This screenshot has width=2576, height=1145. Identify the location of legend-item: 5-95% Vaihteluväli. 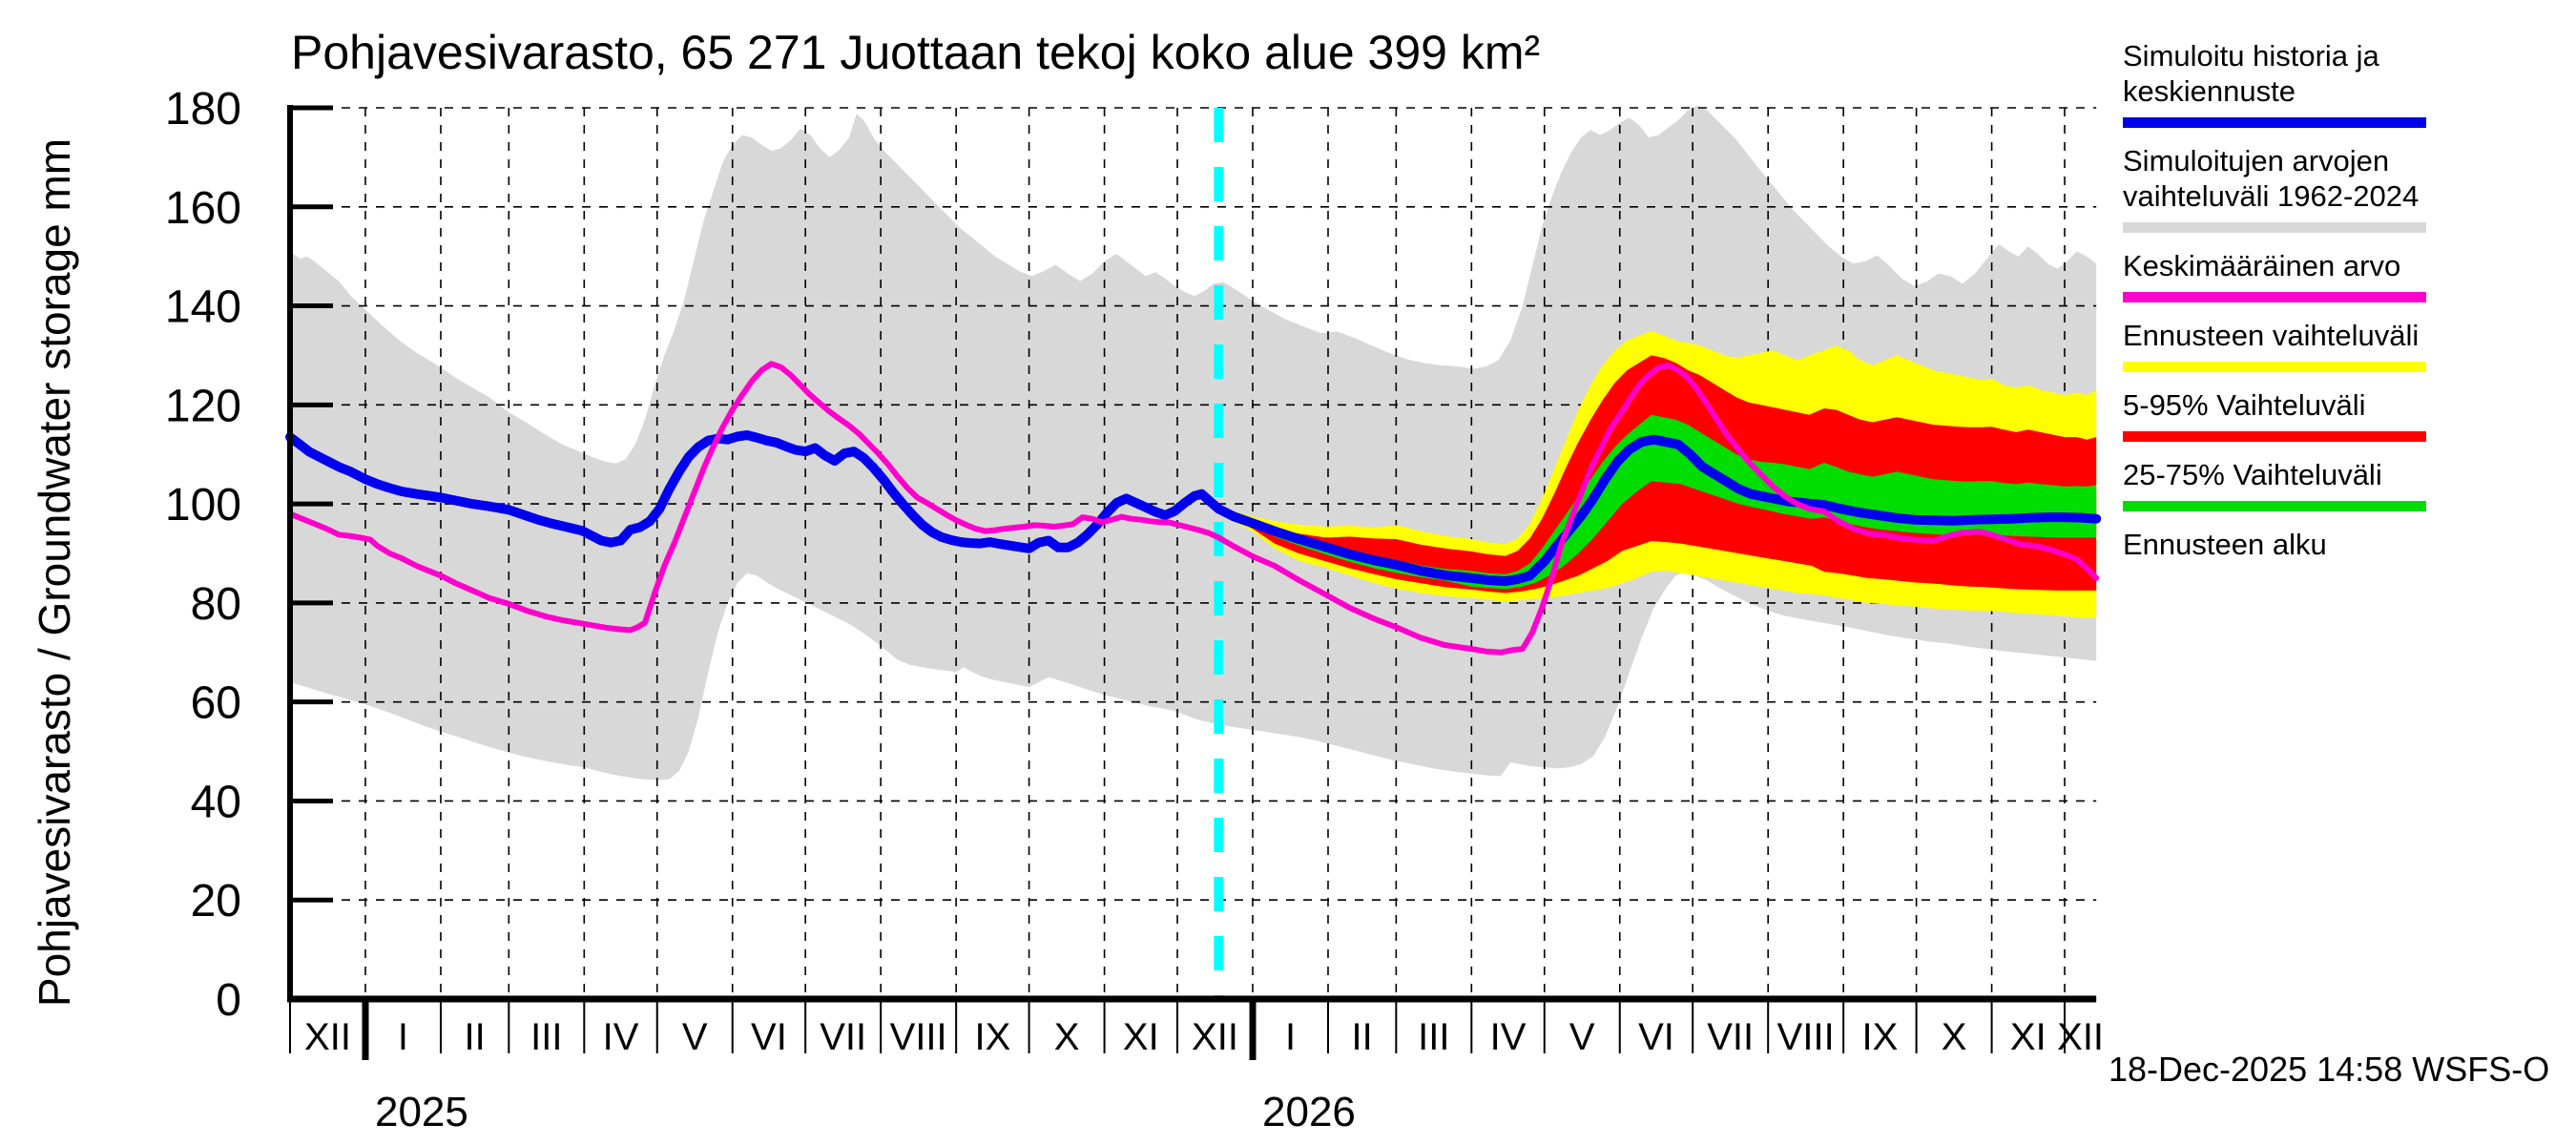
(2313, 415).